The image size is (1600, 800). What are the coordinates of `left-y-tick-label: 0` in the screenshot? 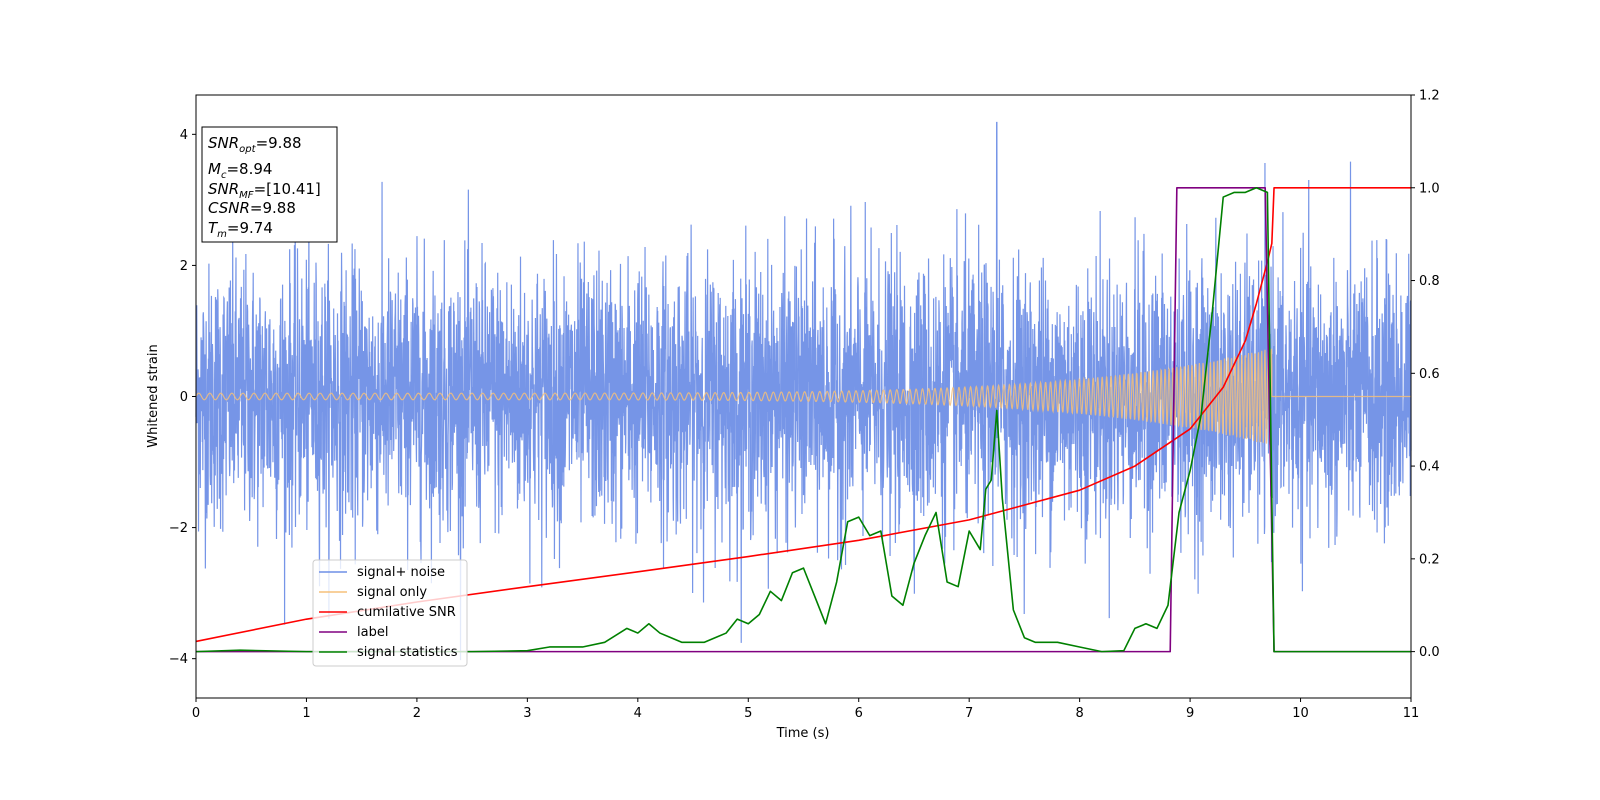 It's located at (184, 397).